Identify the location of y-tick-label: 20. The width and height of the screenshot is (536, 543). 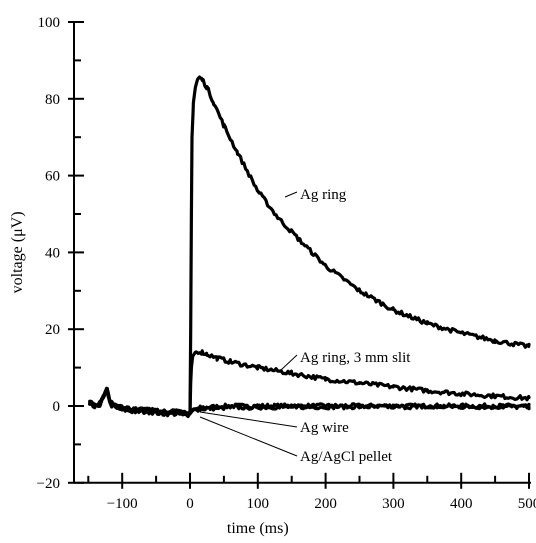
(52, 330).